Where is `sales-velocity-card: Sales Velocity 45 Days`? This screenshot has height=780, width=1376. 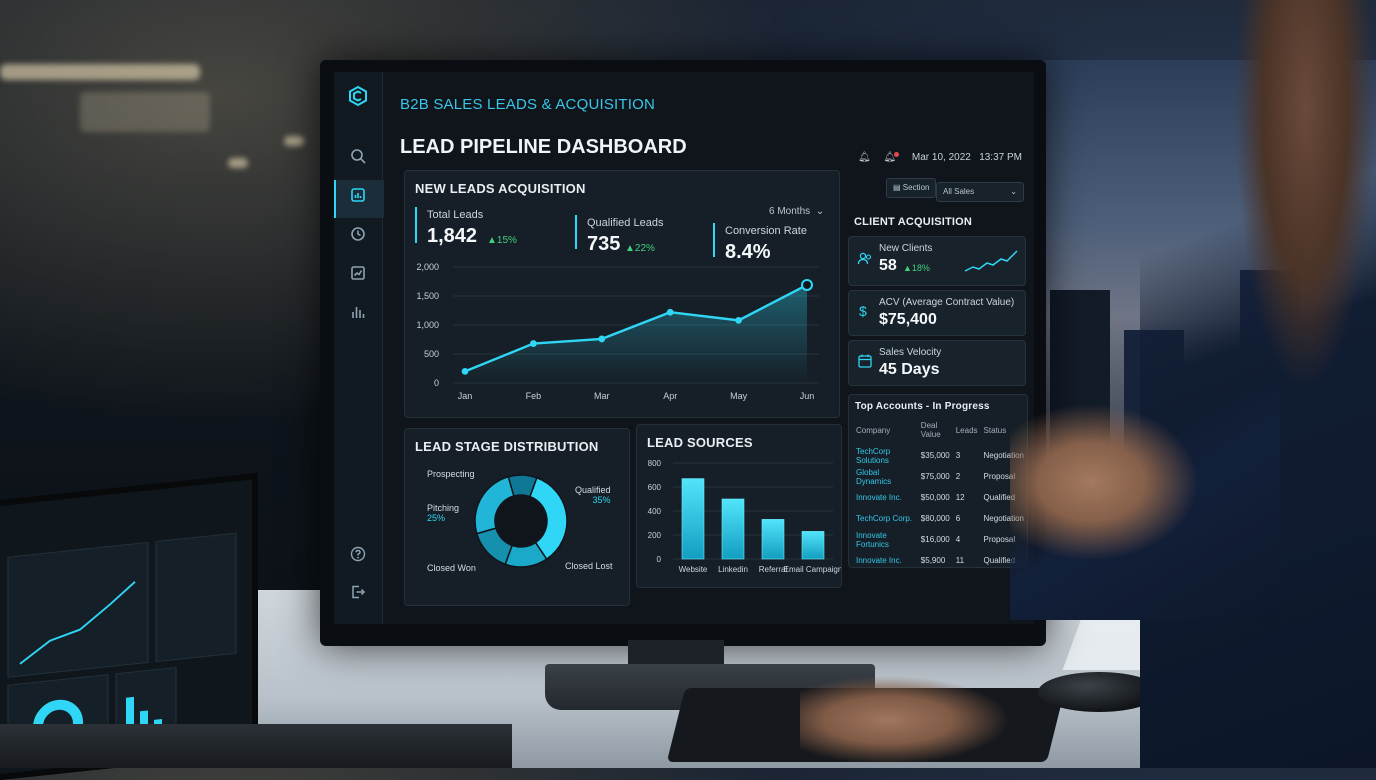 sales-velocity-card: Sales Velocity 45 Days is located at coordinates (937, 363).